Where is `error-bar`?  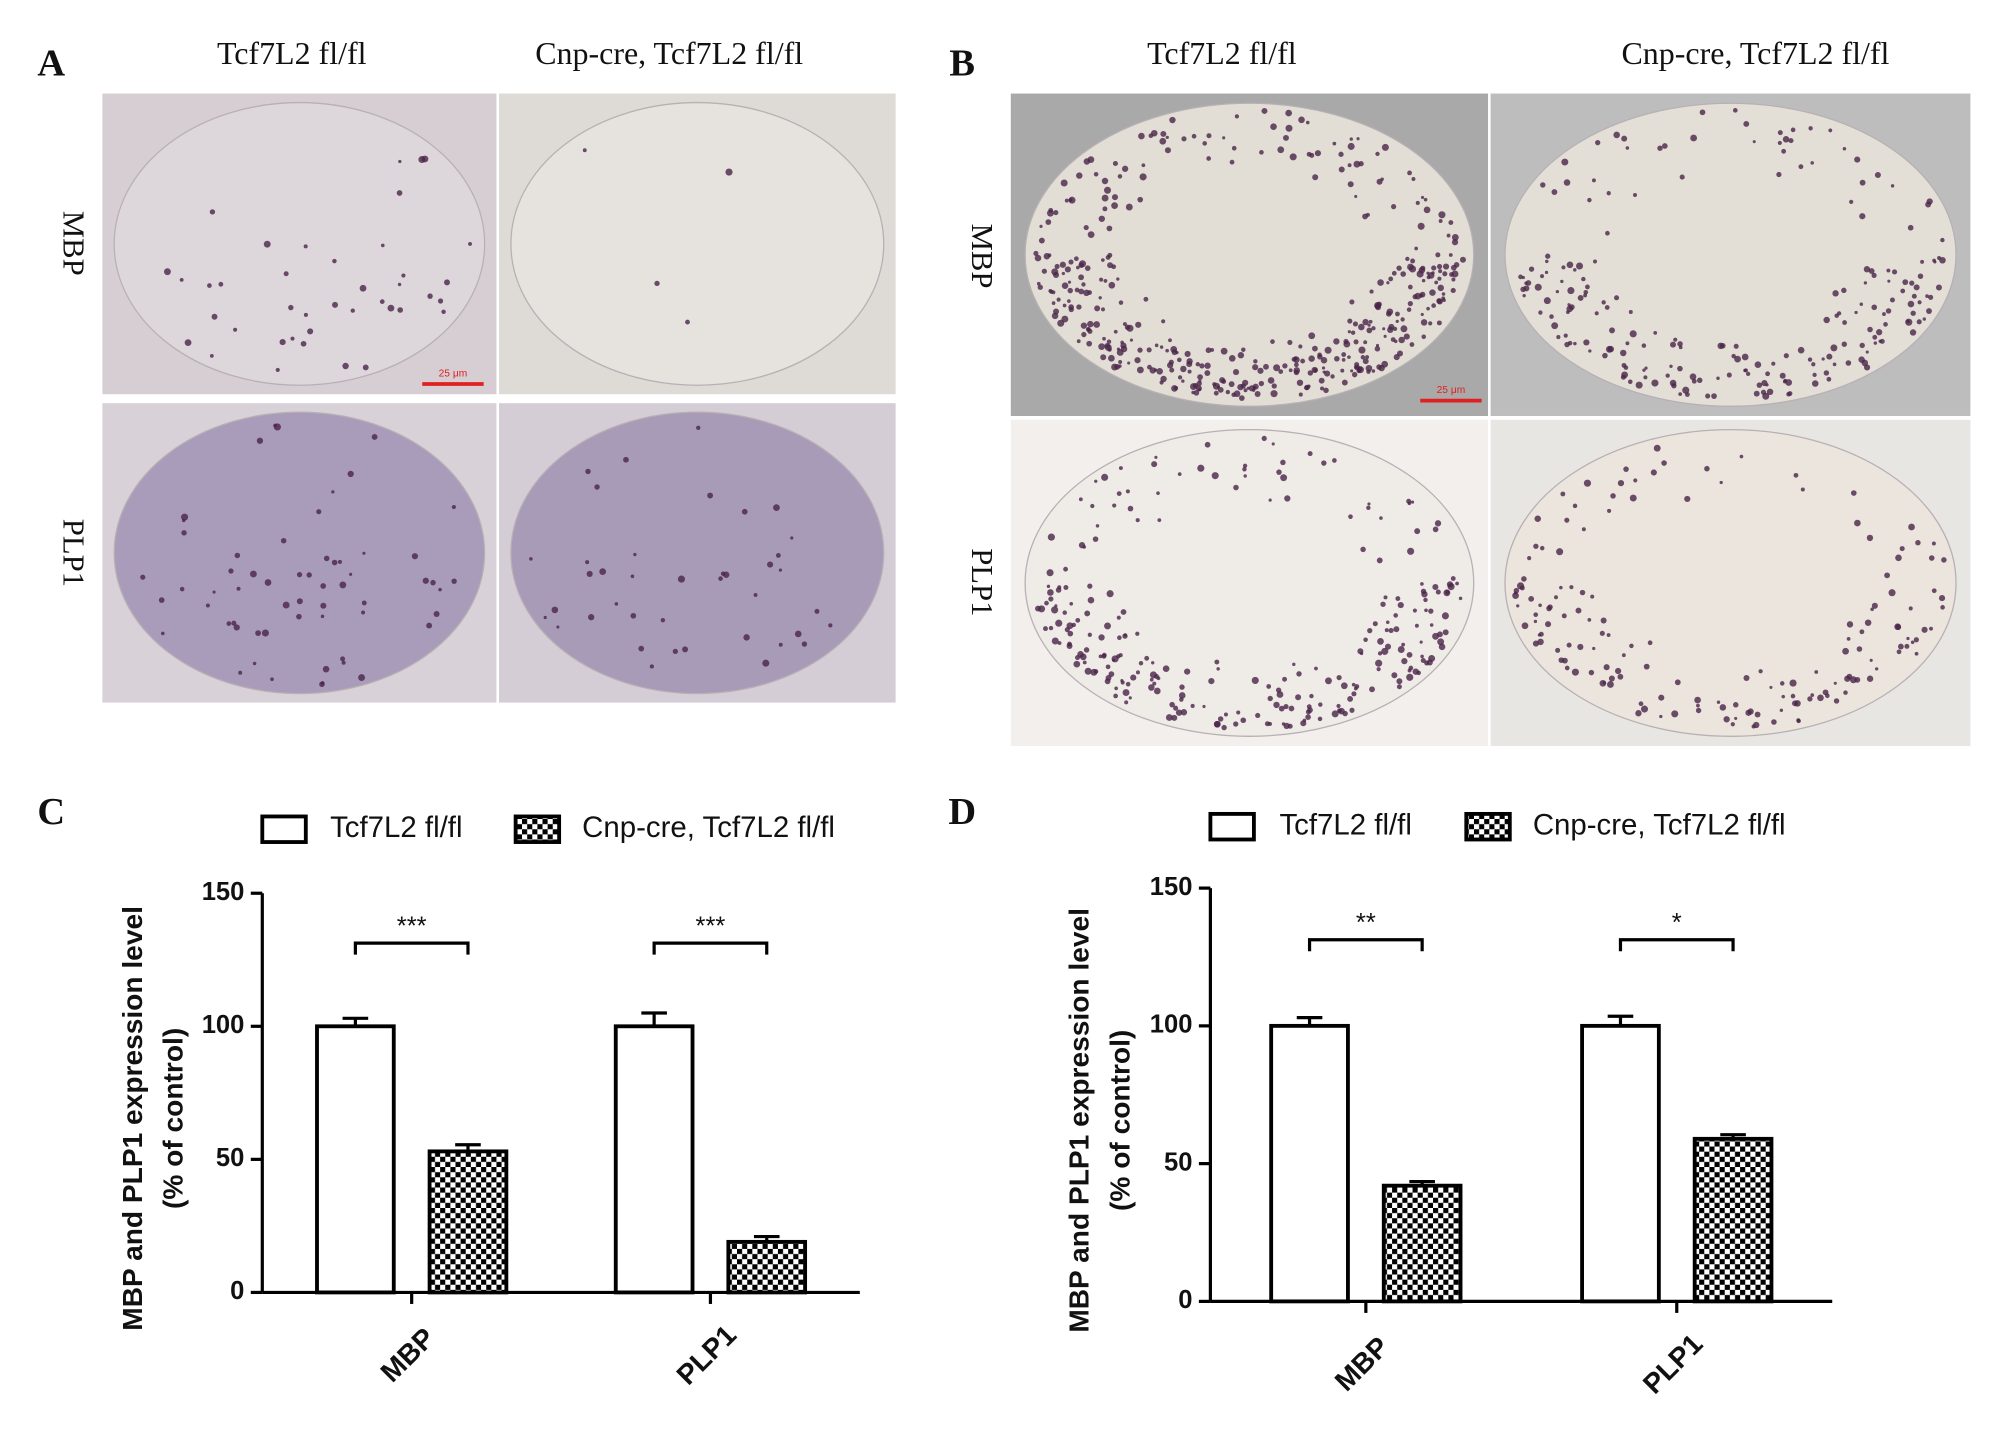
error-bar is located at coordinates (766, 1238).